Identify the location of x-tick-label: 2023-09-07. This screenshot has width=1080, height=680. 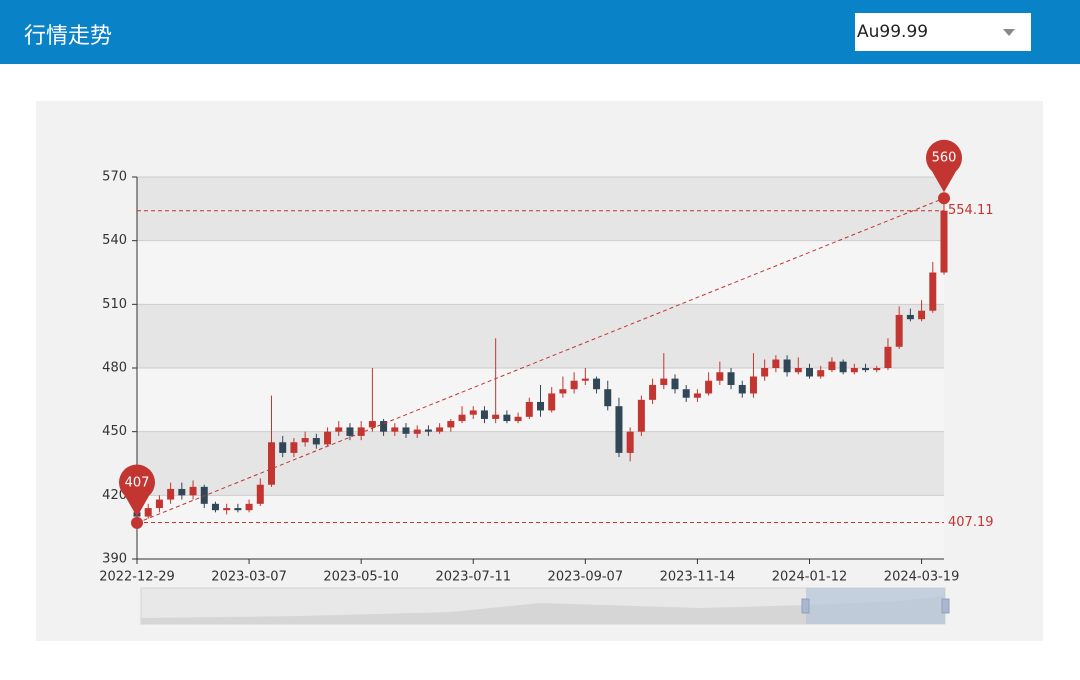
(586, 577).